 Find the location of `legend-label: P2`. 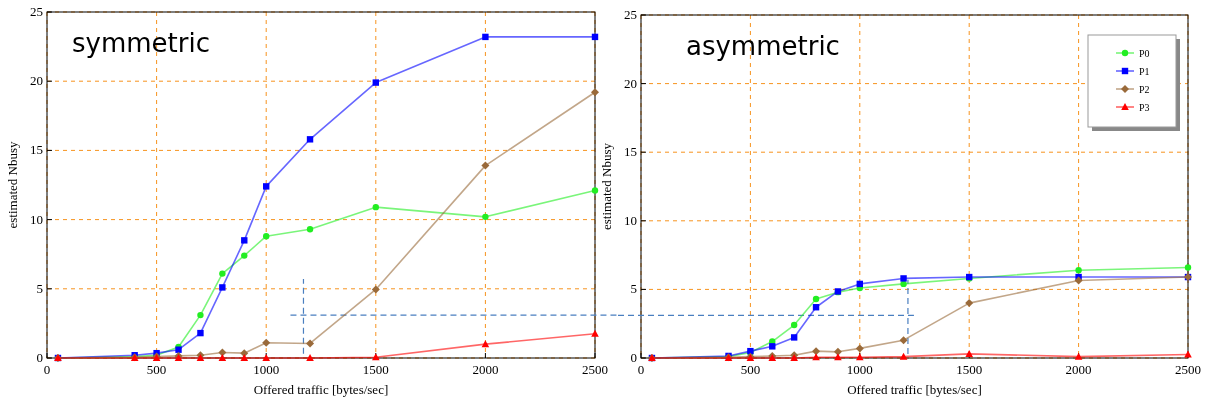

legend-label: P2 is located at coordinates (1144, 89).